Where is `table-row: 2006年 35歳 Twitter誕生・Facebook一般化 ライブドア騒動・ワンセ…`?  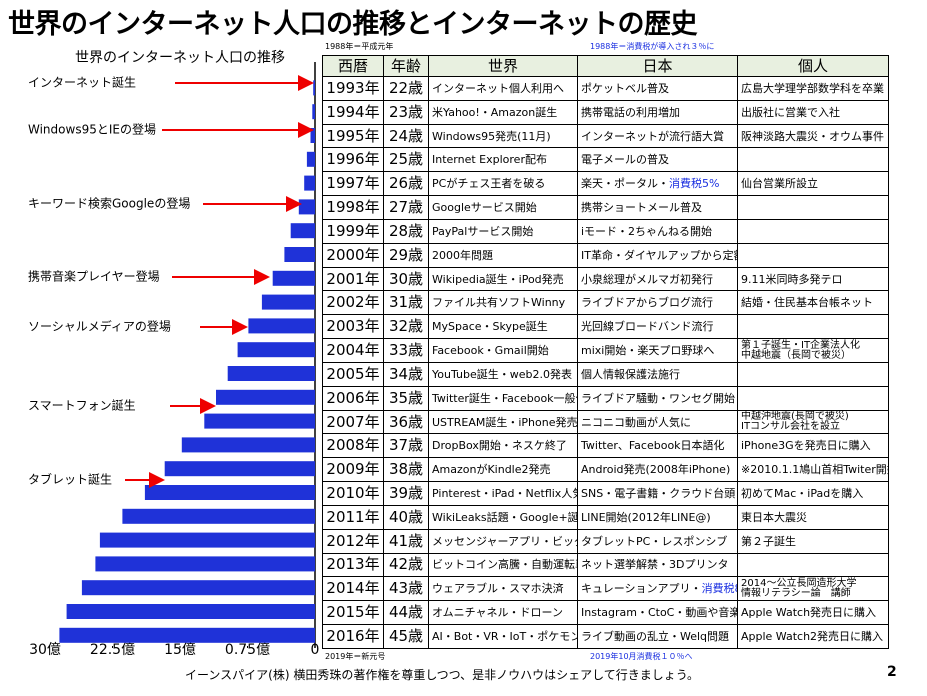
table-row: 2006年 35歳 Twitter誕生・Facebook一般化 ライブドア騒動・ワンセ… is located at coordinates (605, 398).